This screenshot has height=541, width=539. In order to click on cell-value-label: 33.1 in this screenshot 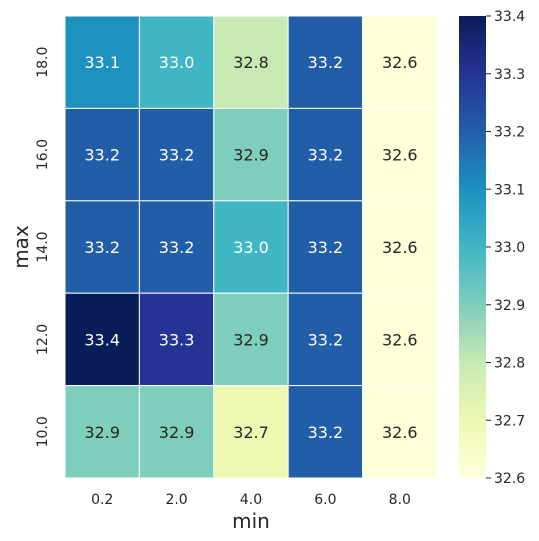, I will do `click(102, 62)`.